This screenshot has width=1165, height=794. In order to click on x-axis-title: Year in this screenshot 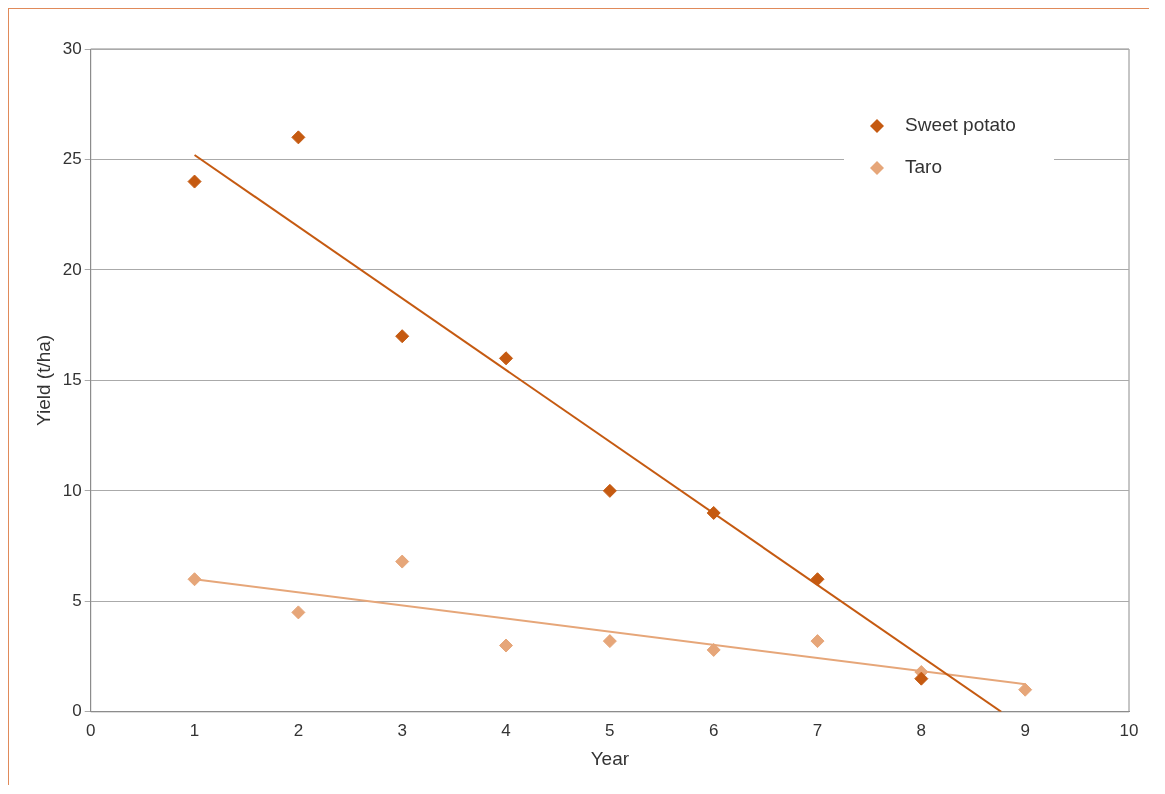, I will do `click(610, 758)`.